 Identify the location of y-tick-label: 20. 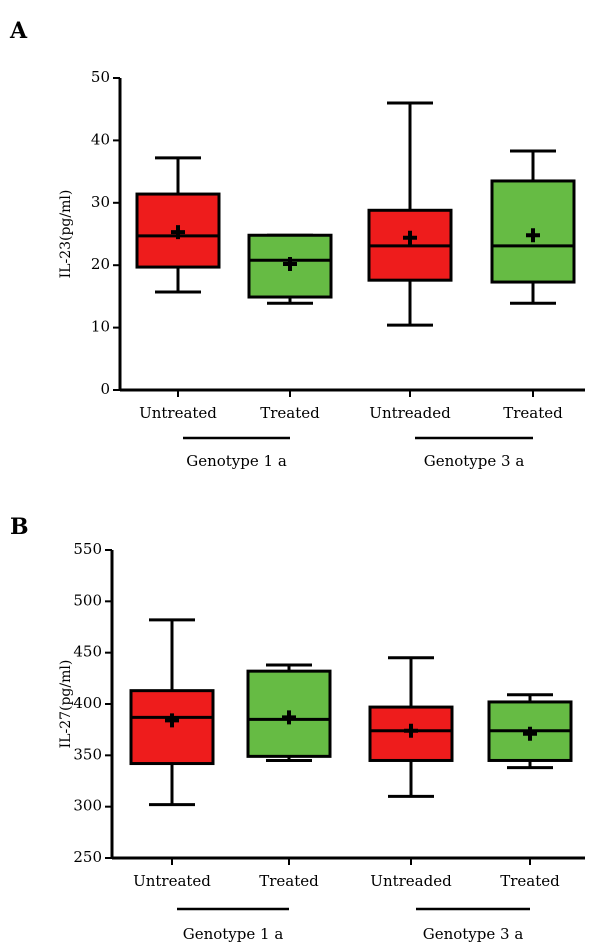
(100, 264).